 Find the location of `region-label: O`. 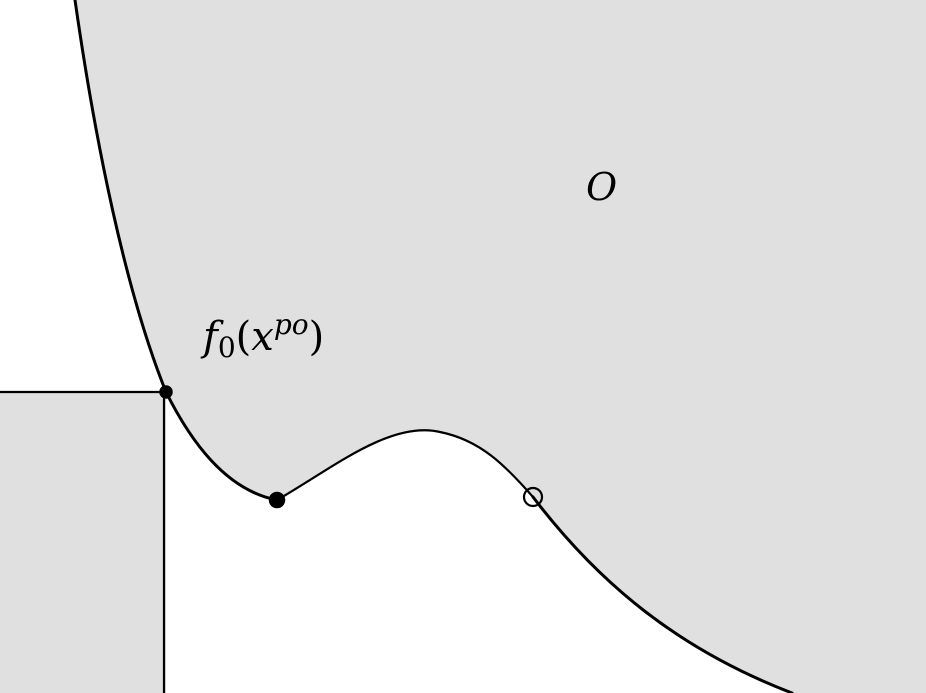

region-label: O is located at coordinates (601, 187).